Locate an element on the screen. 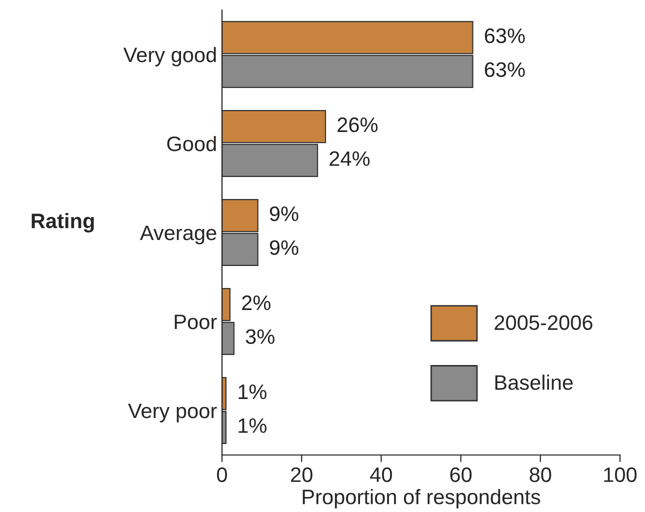 This screenshot has width=645, height=512. y-tick-label: Poor is located at coordinates (195, 322).